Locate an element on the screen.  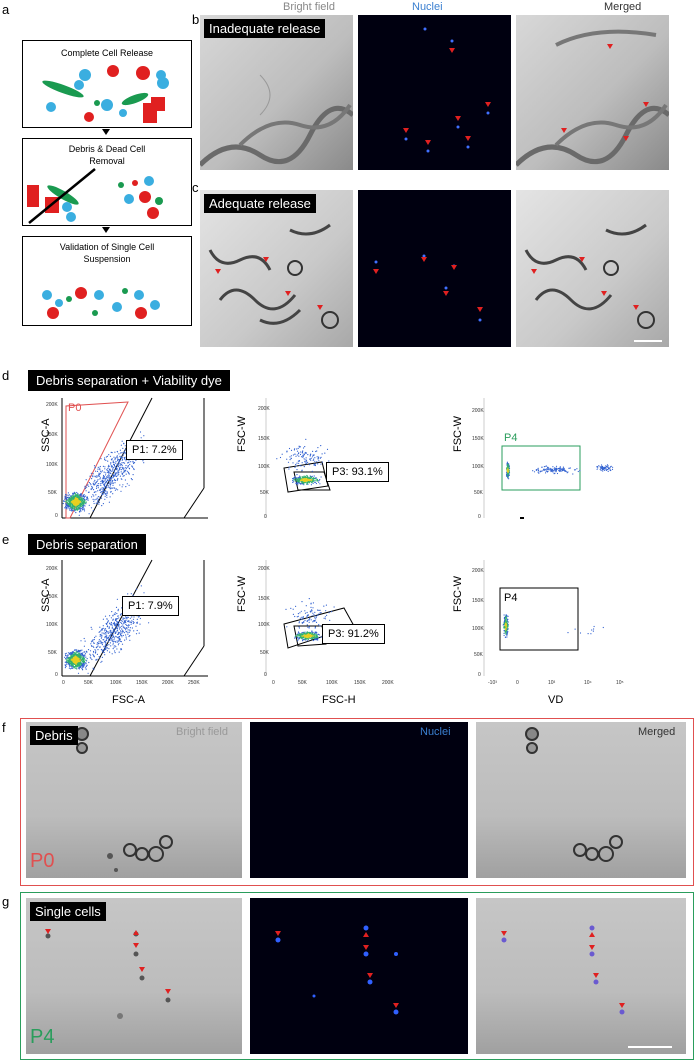
flow-step-1-text: Complete Cell Release is located at coordinates (107, 53).